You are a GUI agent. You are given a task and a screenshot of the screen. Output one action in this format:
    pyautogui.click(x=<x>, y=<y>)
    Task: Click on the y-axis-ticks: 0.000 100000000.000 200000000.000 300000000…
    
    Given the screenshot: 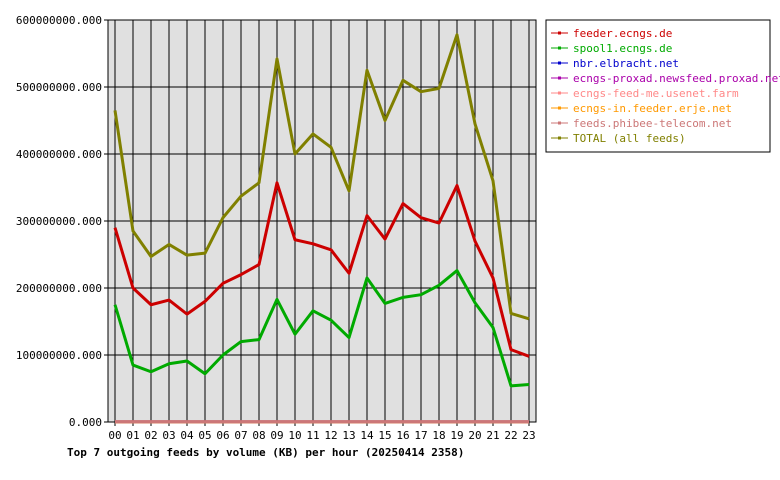 What is the action you would take?
    pyautogui.click(x=62, y=221)
    